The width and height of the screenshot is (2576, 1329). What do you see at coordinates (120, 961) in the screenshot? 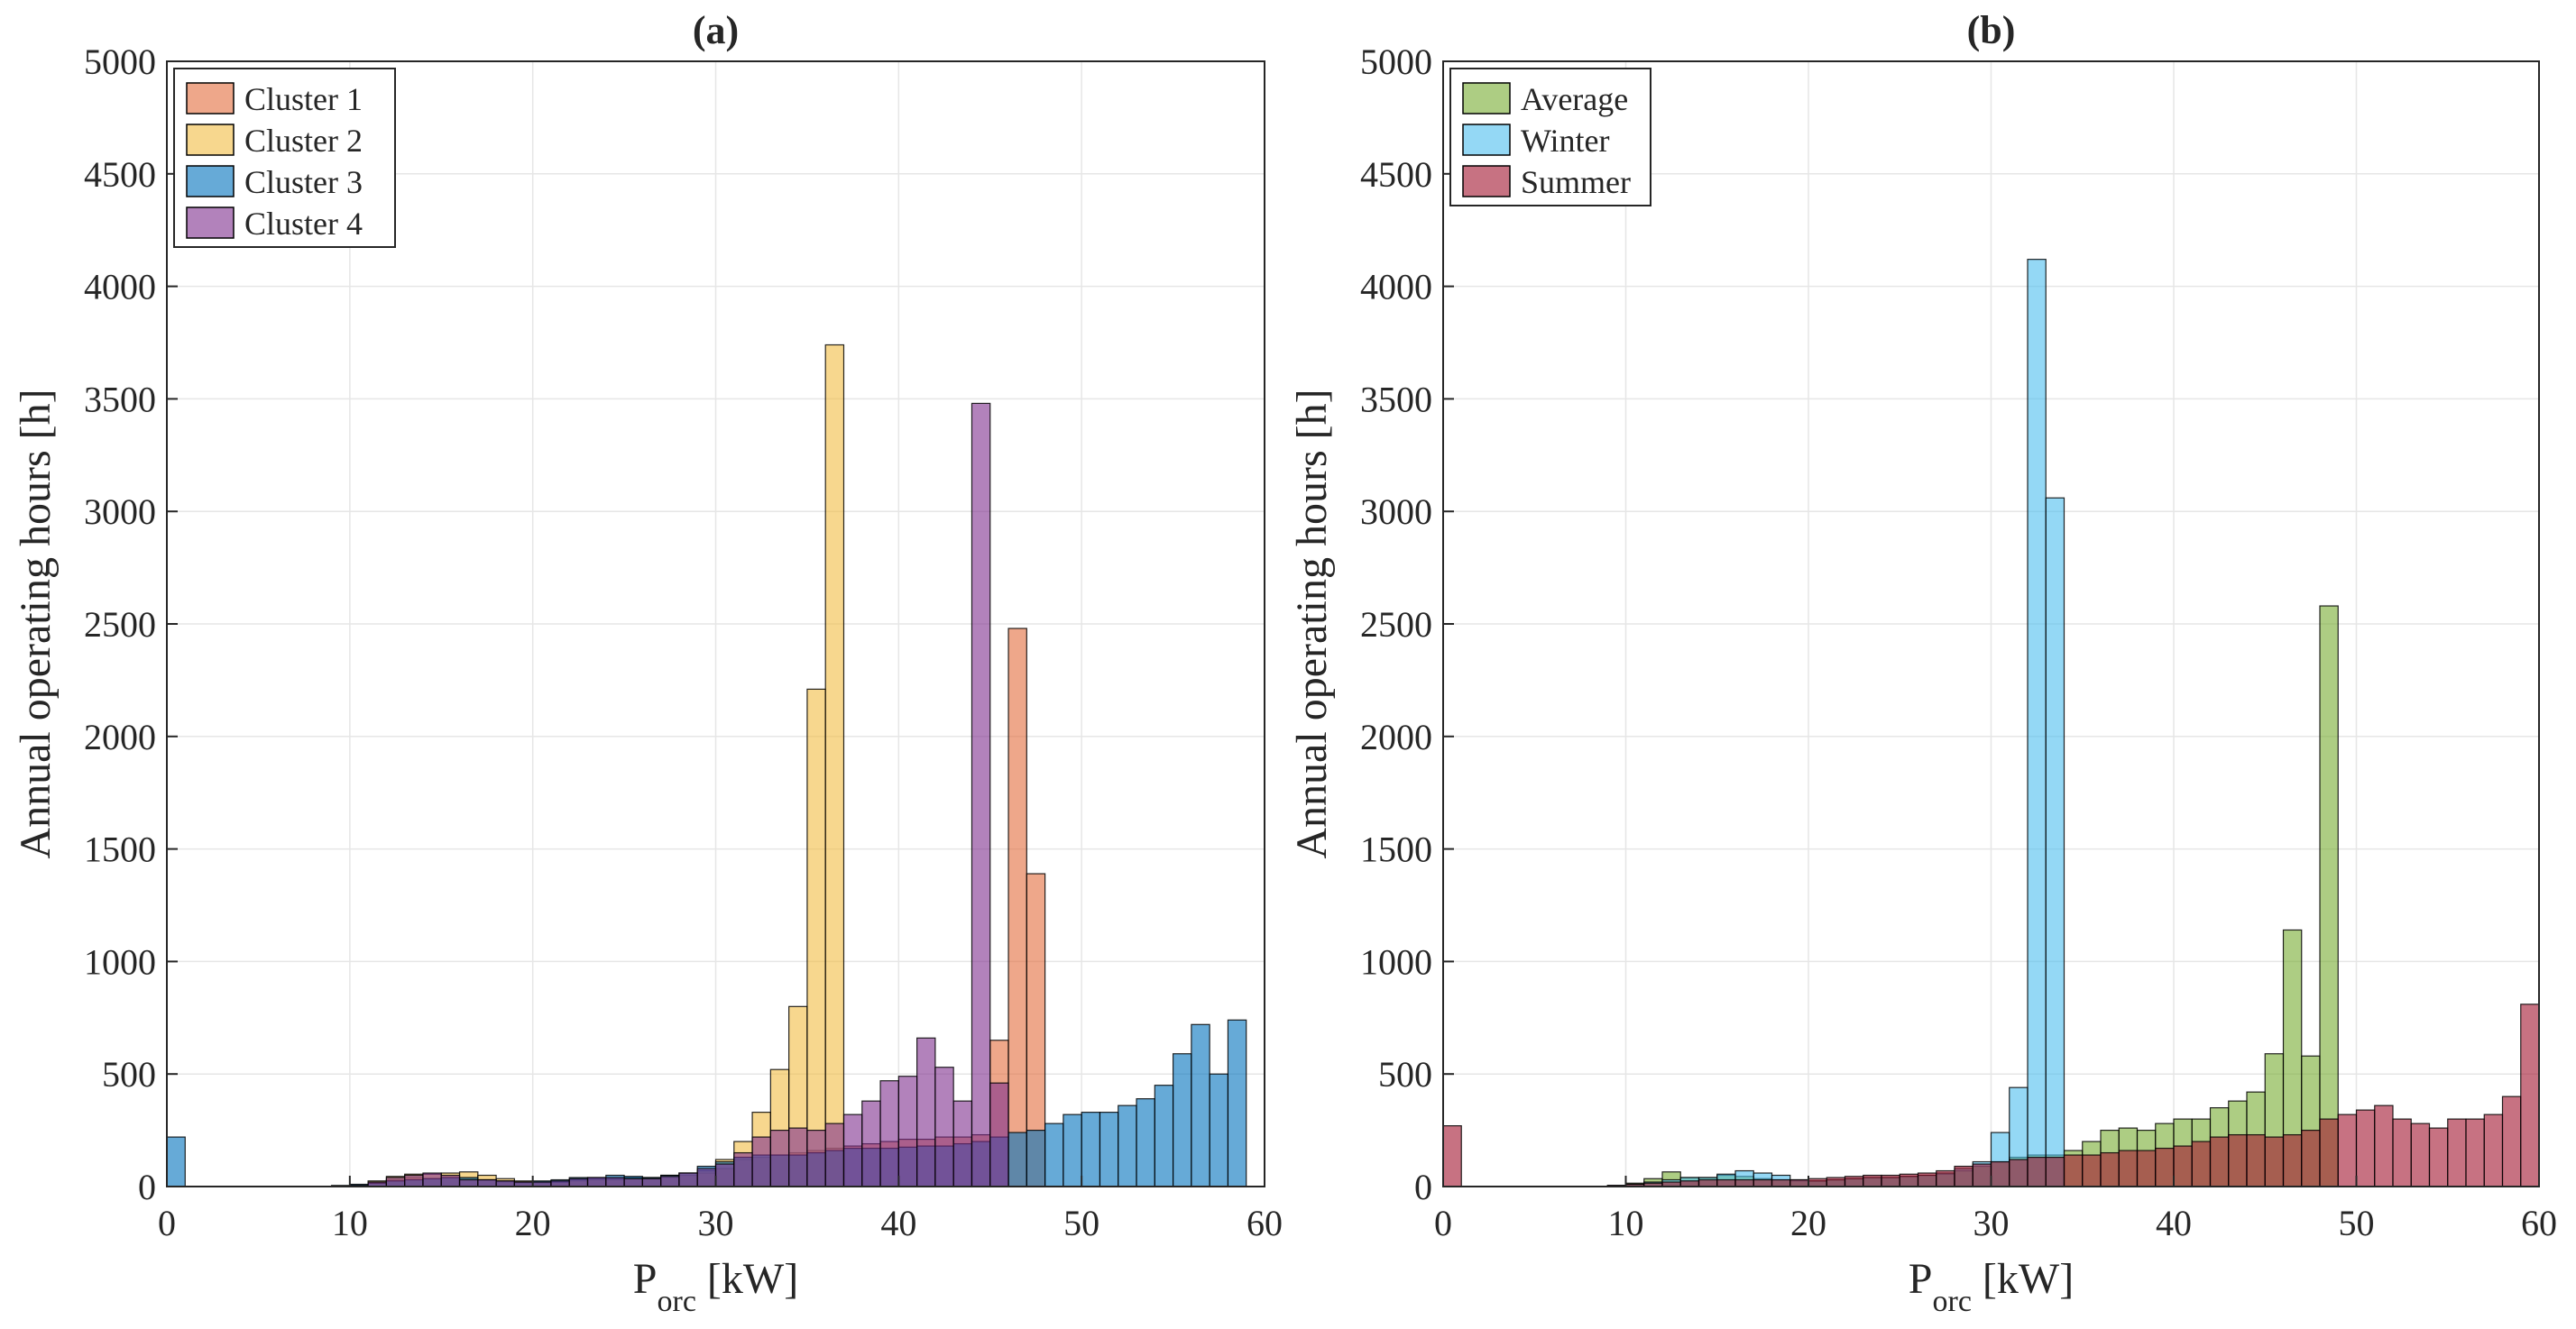
I see `y-tick-label: 1000` at bounding box center [120, 961].